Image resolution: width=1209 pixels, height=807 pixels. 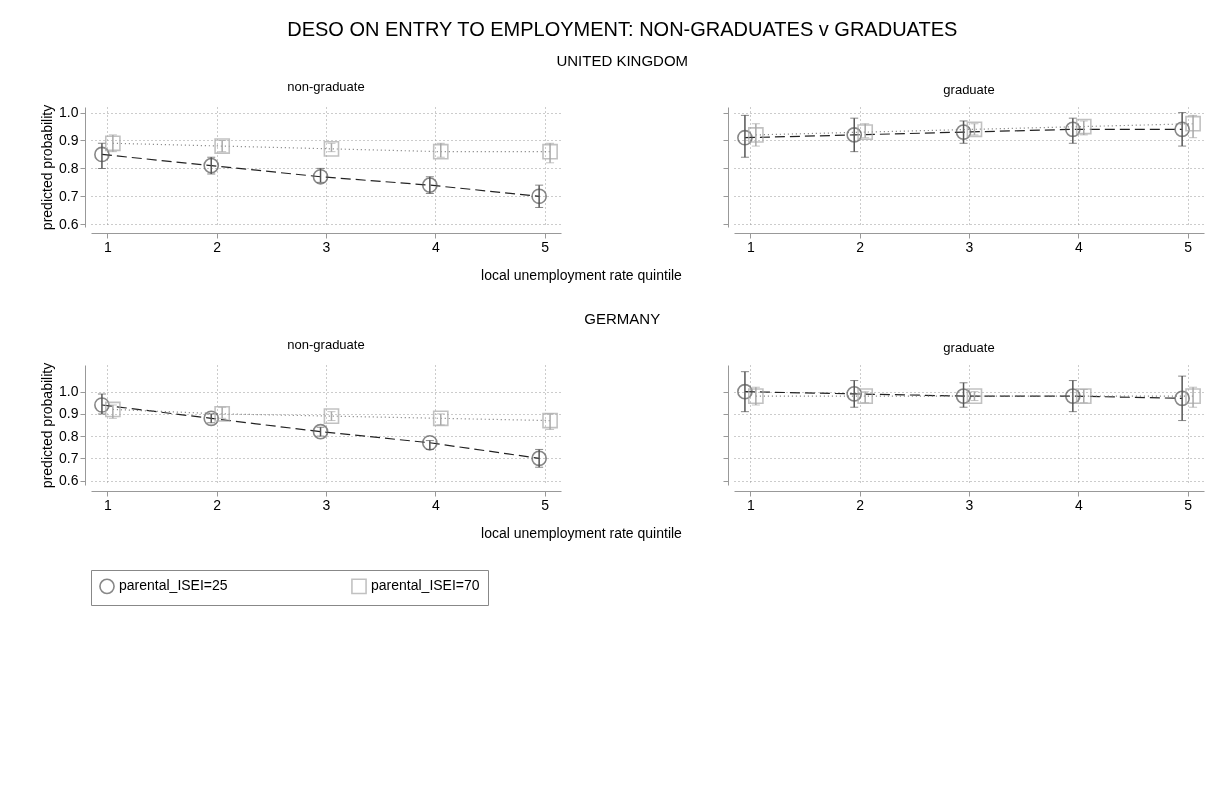 What do you see at coordinates (622, 319) in the screenshot?
I see `text: GERMANY` at bounding box center [622, 319].